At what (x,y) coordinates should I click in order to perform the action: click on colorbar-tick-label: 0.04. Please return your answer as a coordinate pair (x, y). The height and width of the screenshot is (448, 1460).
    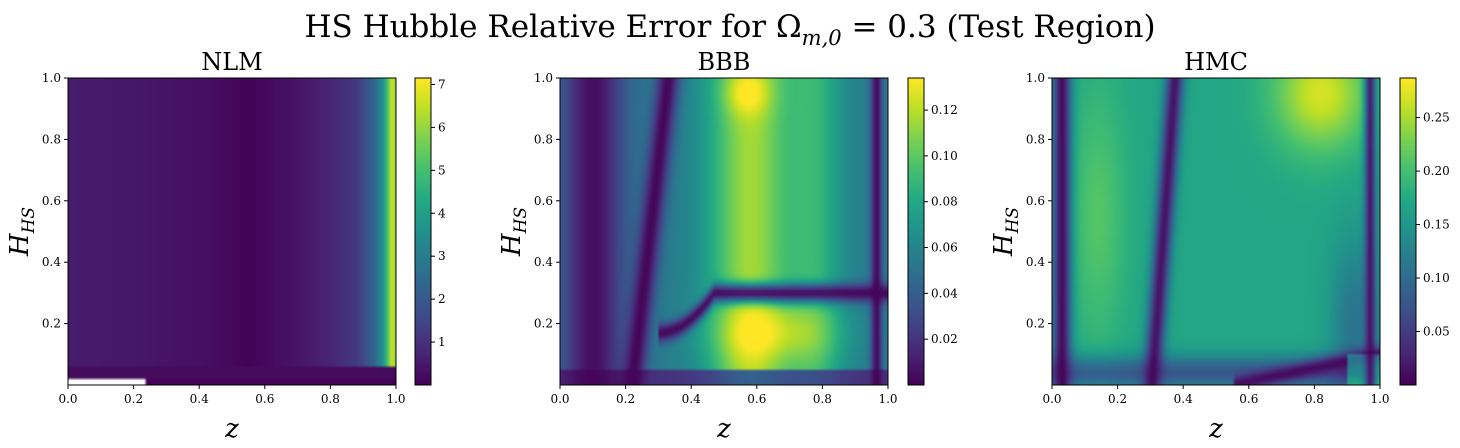
    Looking at the image, I should click on (944, 293).